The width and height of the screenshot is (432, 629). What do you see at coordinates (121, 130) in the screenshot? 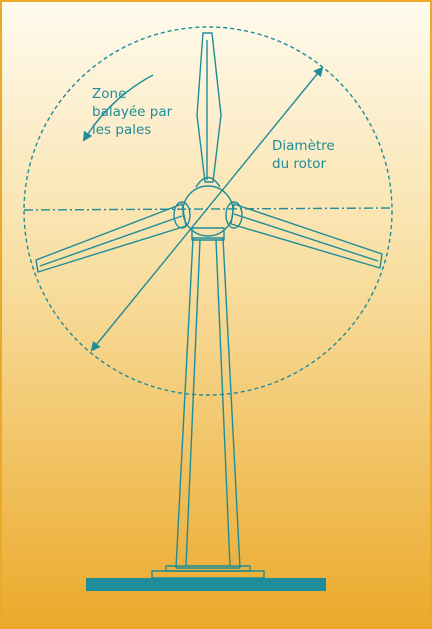
I see `label: les pales` at bounding box center [121, 130].